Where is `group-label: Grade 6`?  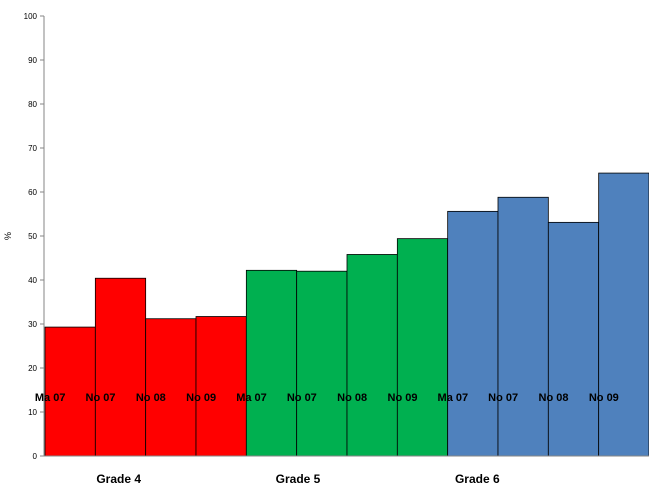 group-label: Grade 6 is located at coordinates (477, 479).